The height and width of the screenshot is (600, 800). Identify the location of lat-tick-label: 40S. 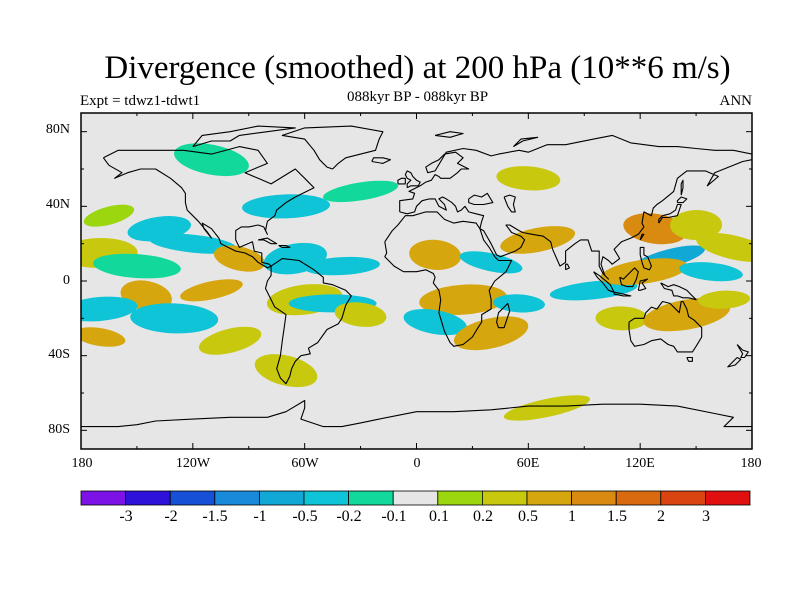
(59, 354).